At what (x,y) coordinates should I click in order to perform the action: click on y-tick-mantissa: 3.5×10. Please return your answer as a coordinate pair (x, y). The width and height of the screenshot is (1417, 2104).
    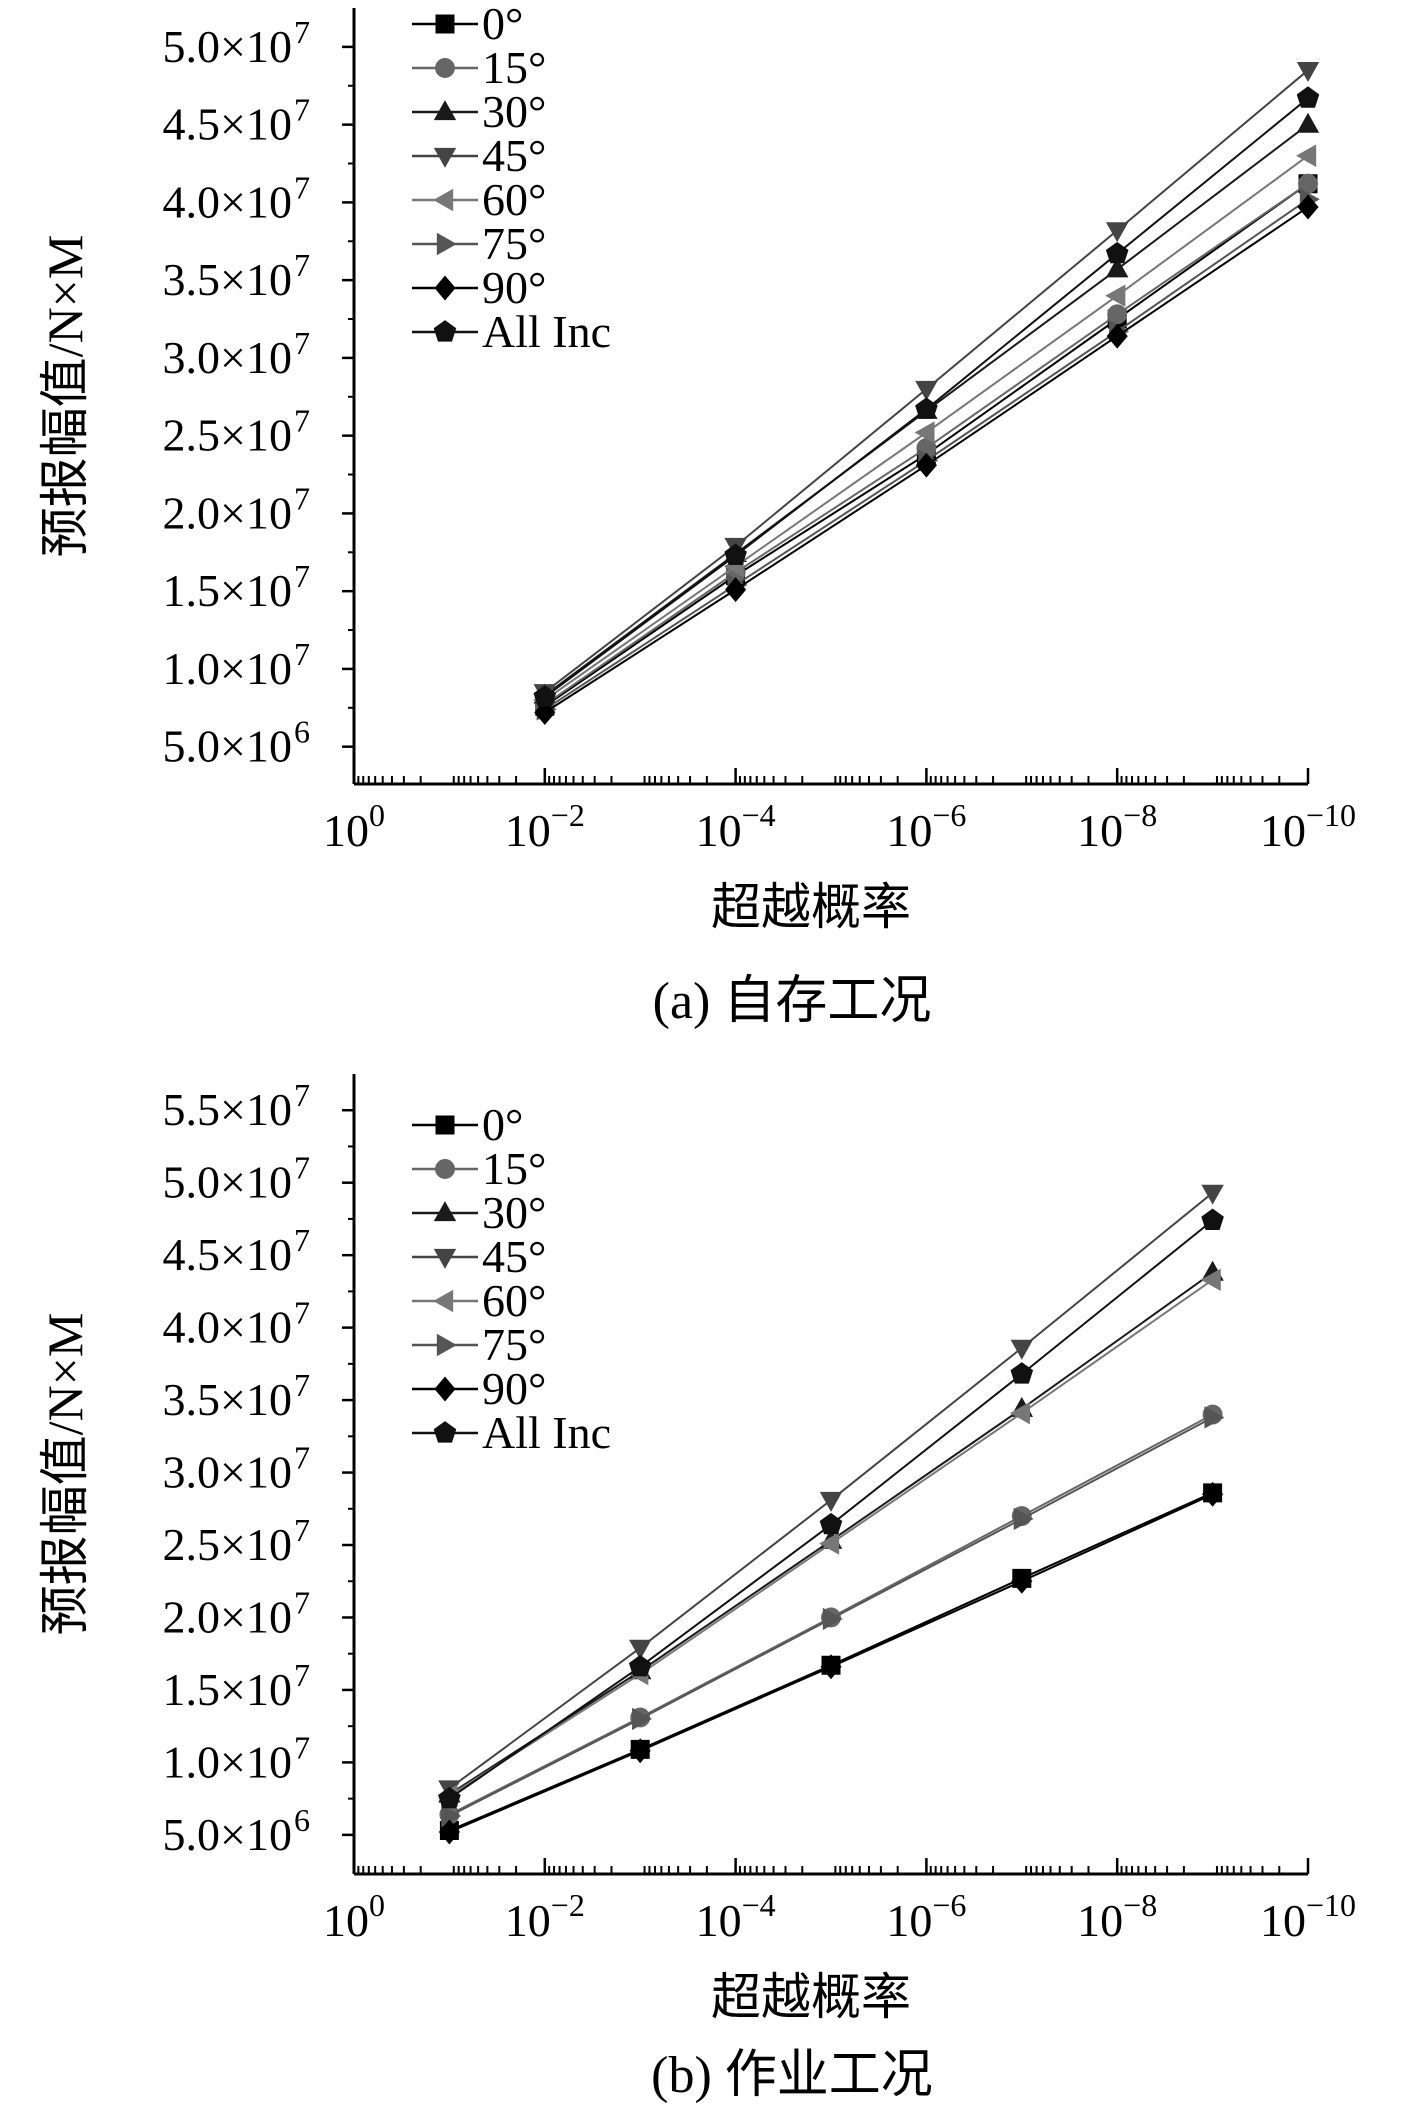
    Looking at the image, I should click on (227, 279).